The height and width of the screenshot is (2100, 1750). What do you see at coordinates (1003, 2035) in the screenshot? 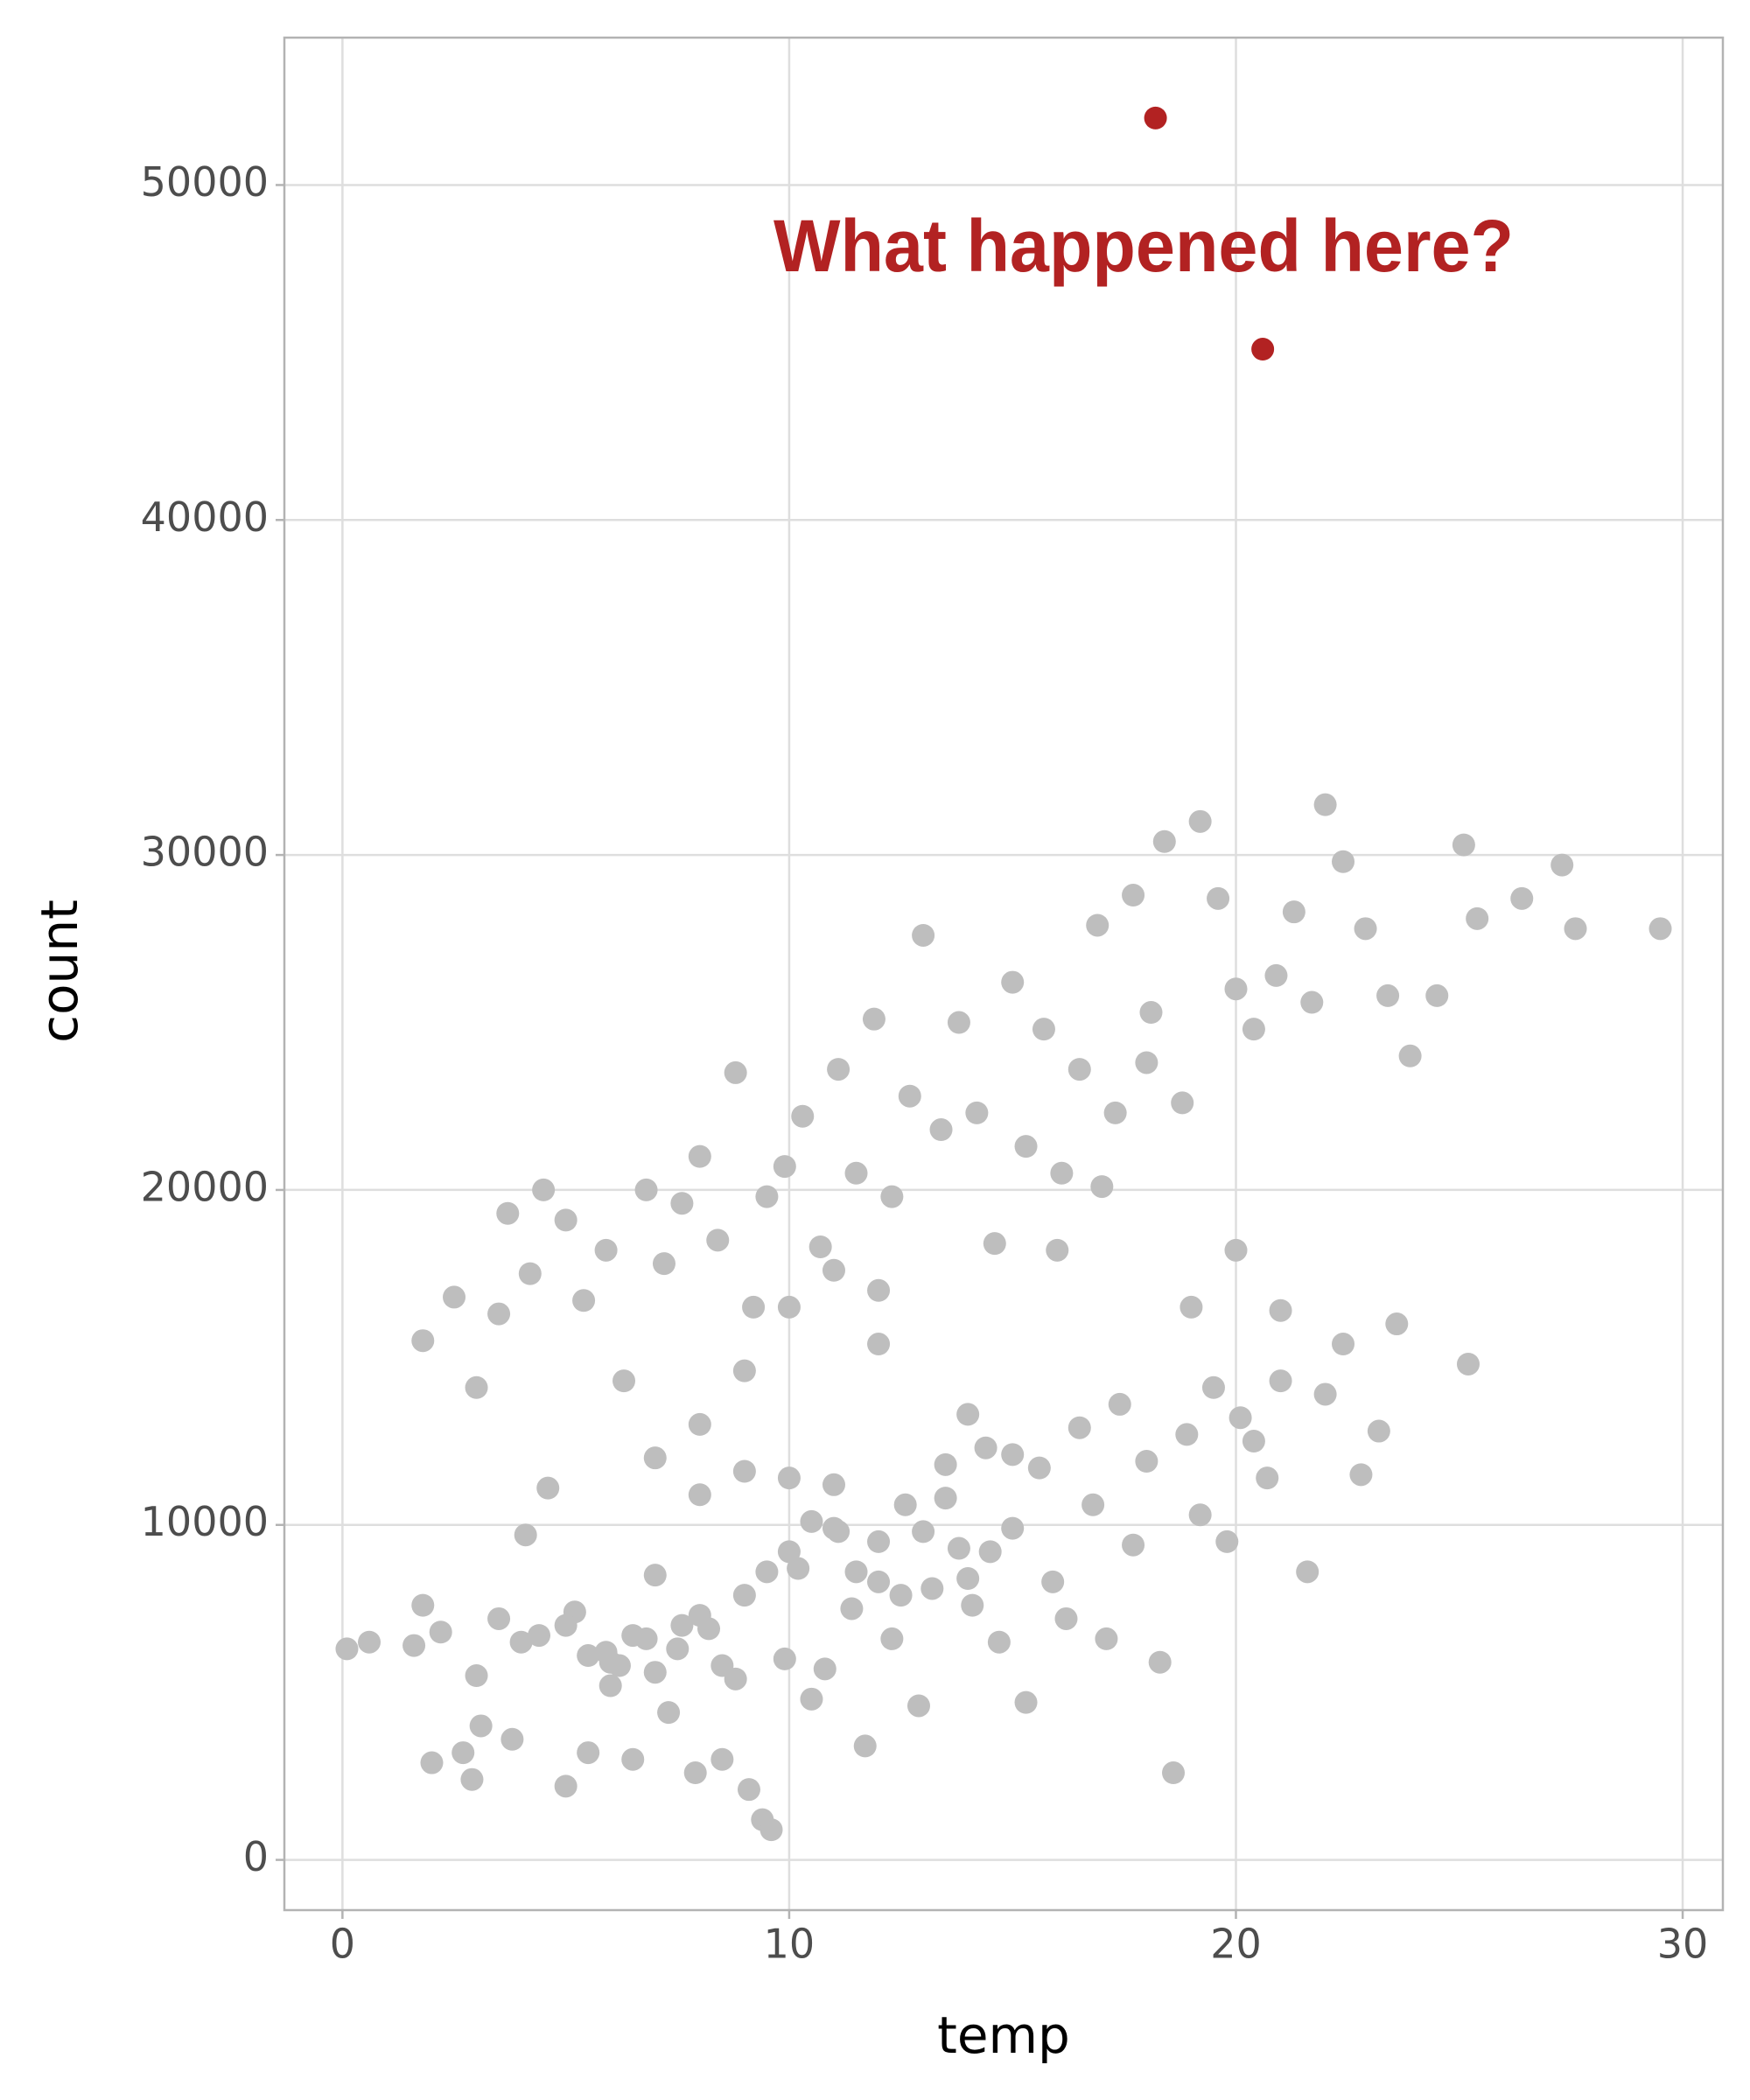
I see `x-axis-title: temp` at bounding box center [1003, 2035].